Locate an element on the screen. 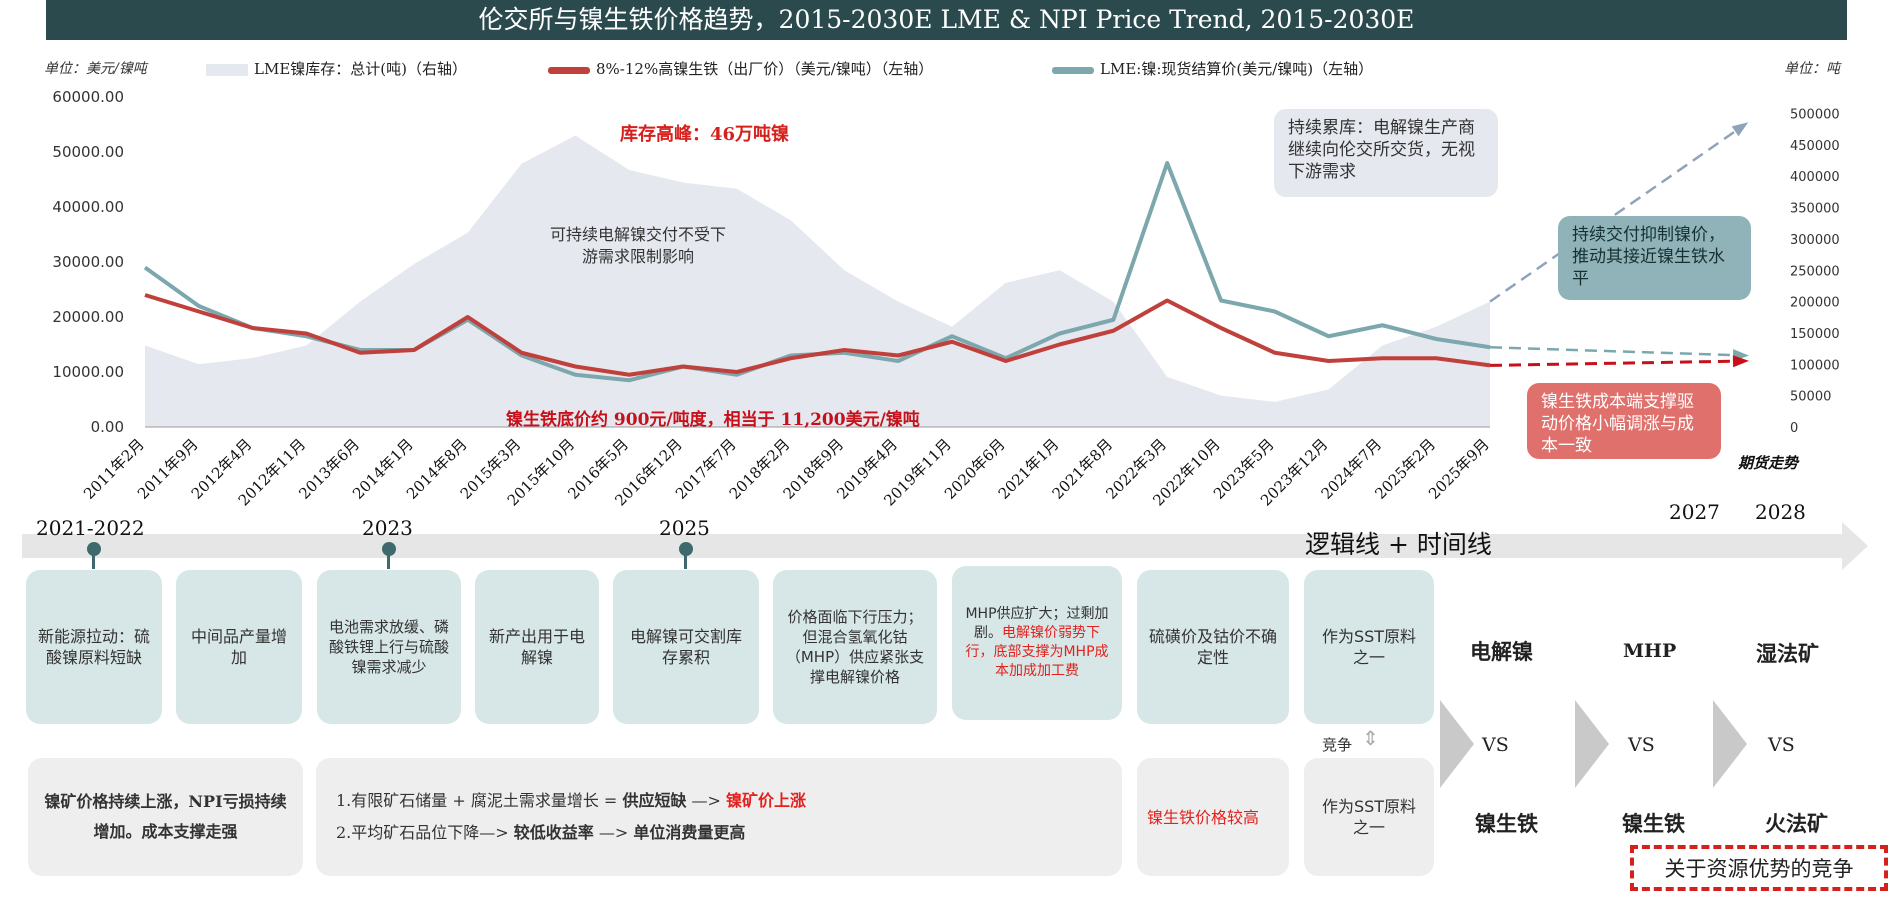 The height and width of the screenshot is (901, 1895). timeline-box-7: MHP供应扩大；过剩加剧。电解镍价弱势下行，底部支撑为MHP成本加成加工费 is located at coordinates (1037, 643).